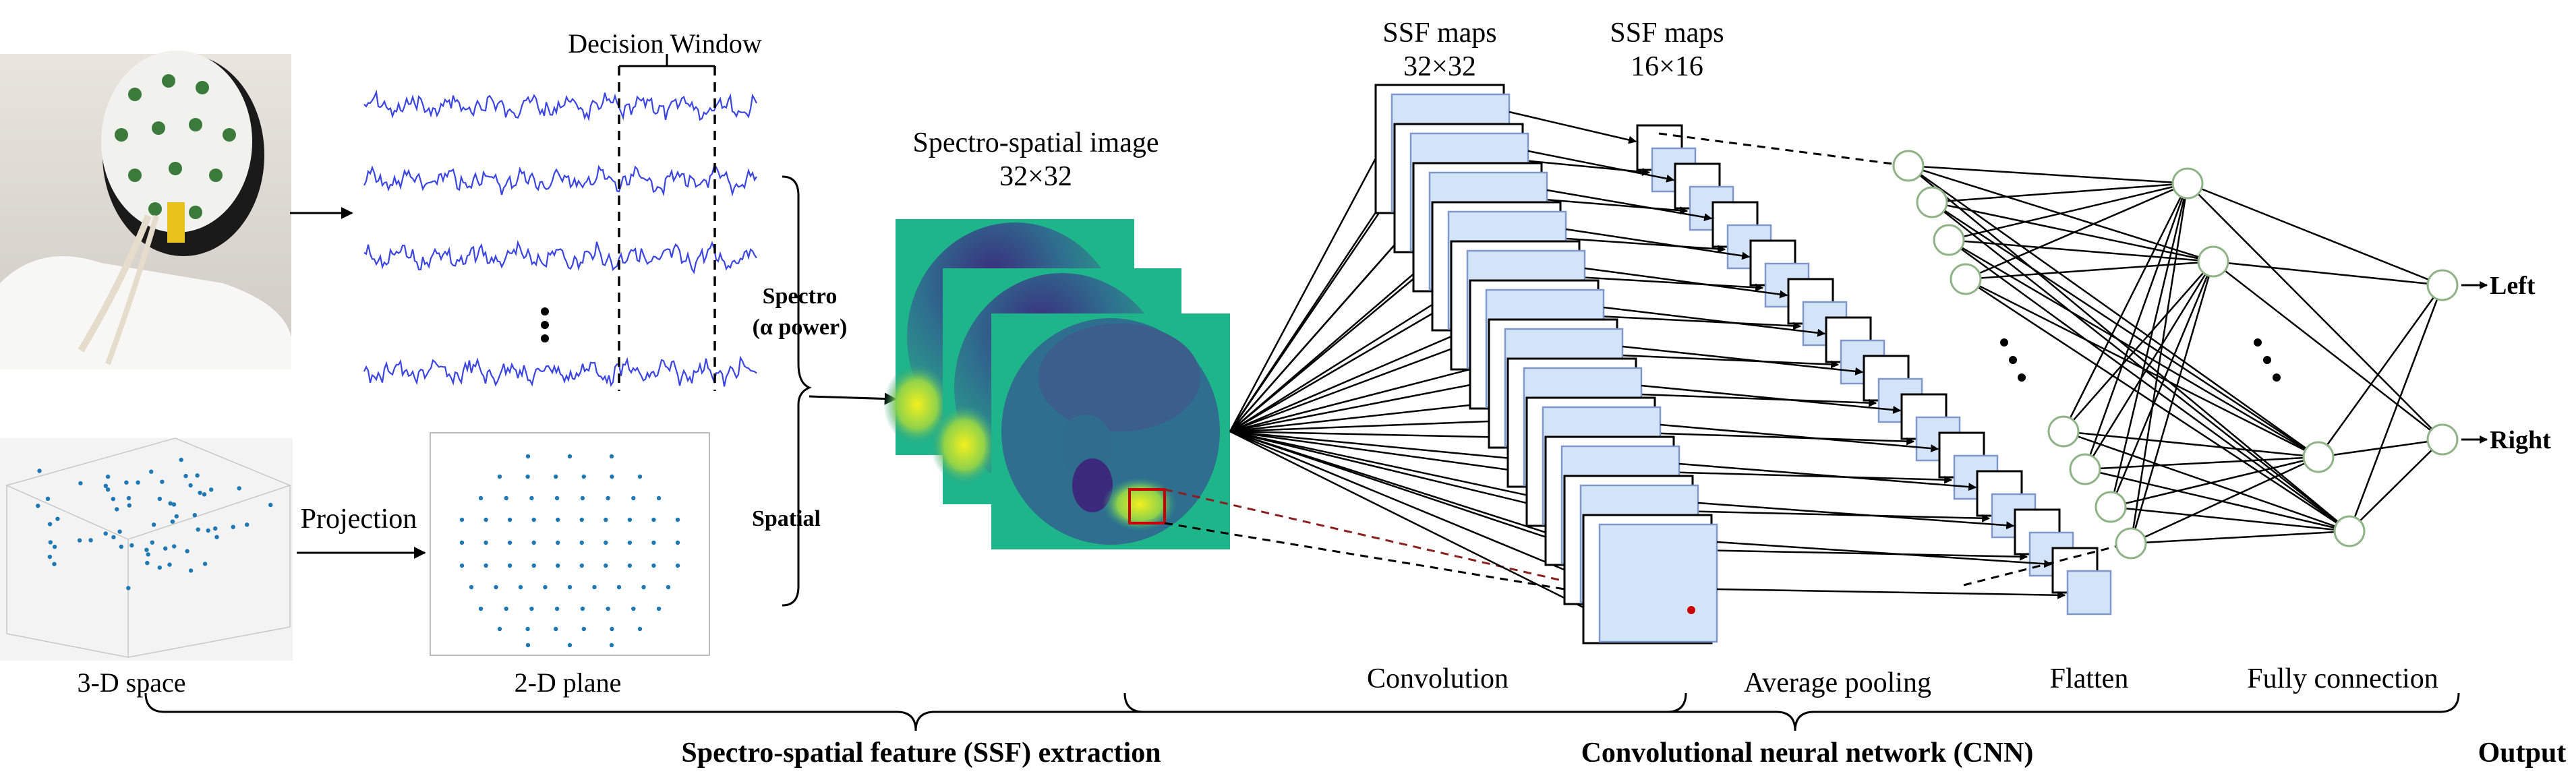 The width and height of the screenshot is (2576, 782). I want to click on pool-to-flatten-dash-top, so click(1784, 149).